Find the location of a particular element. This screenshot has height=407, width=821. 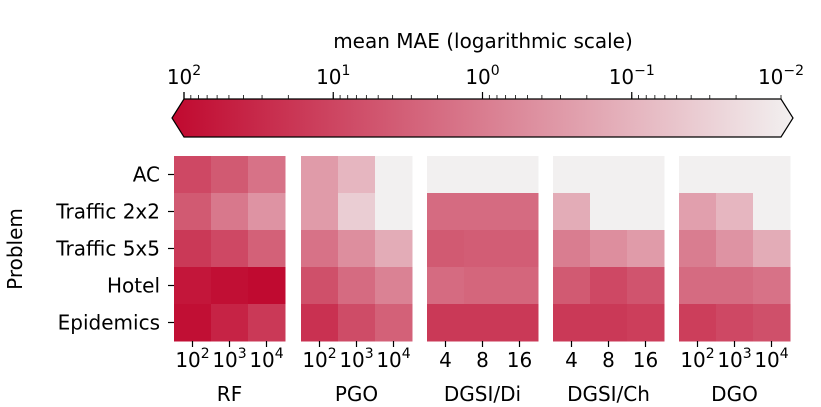

panel-label: DGSI/Di is located at coordinates (482, 394).